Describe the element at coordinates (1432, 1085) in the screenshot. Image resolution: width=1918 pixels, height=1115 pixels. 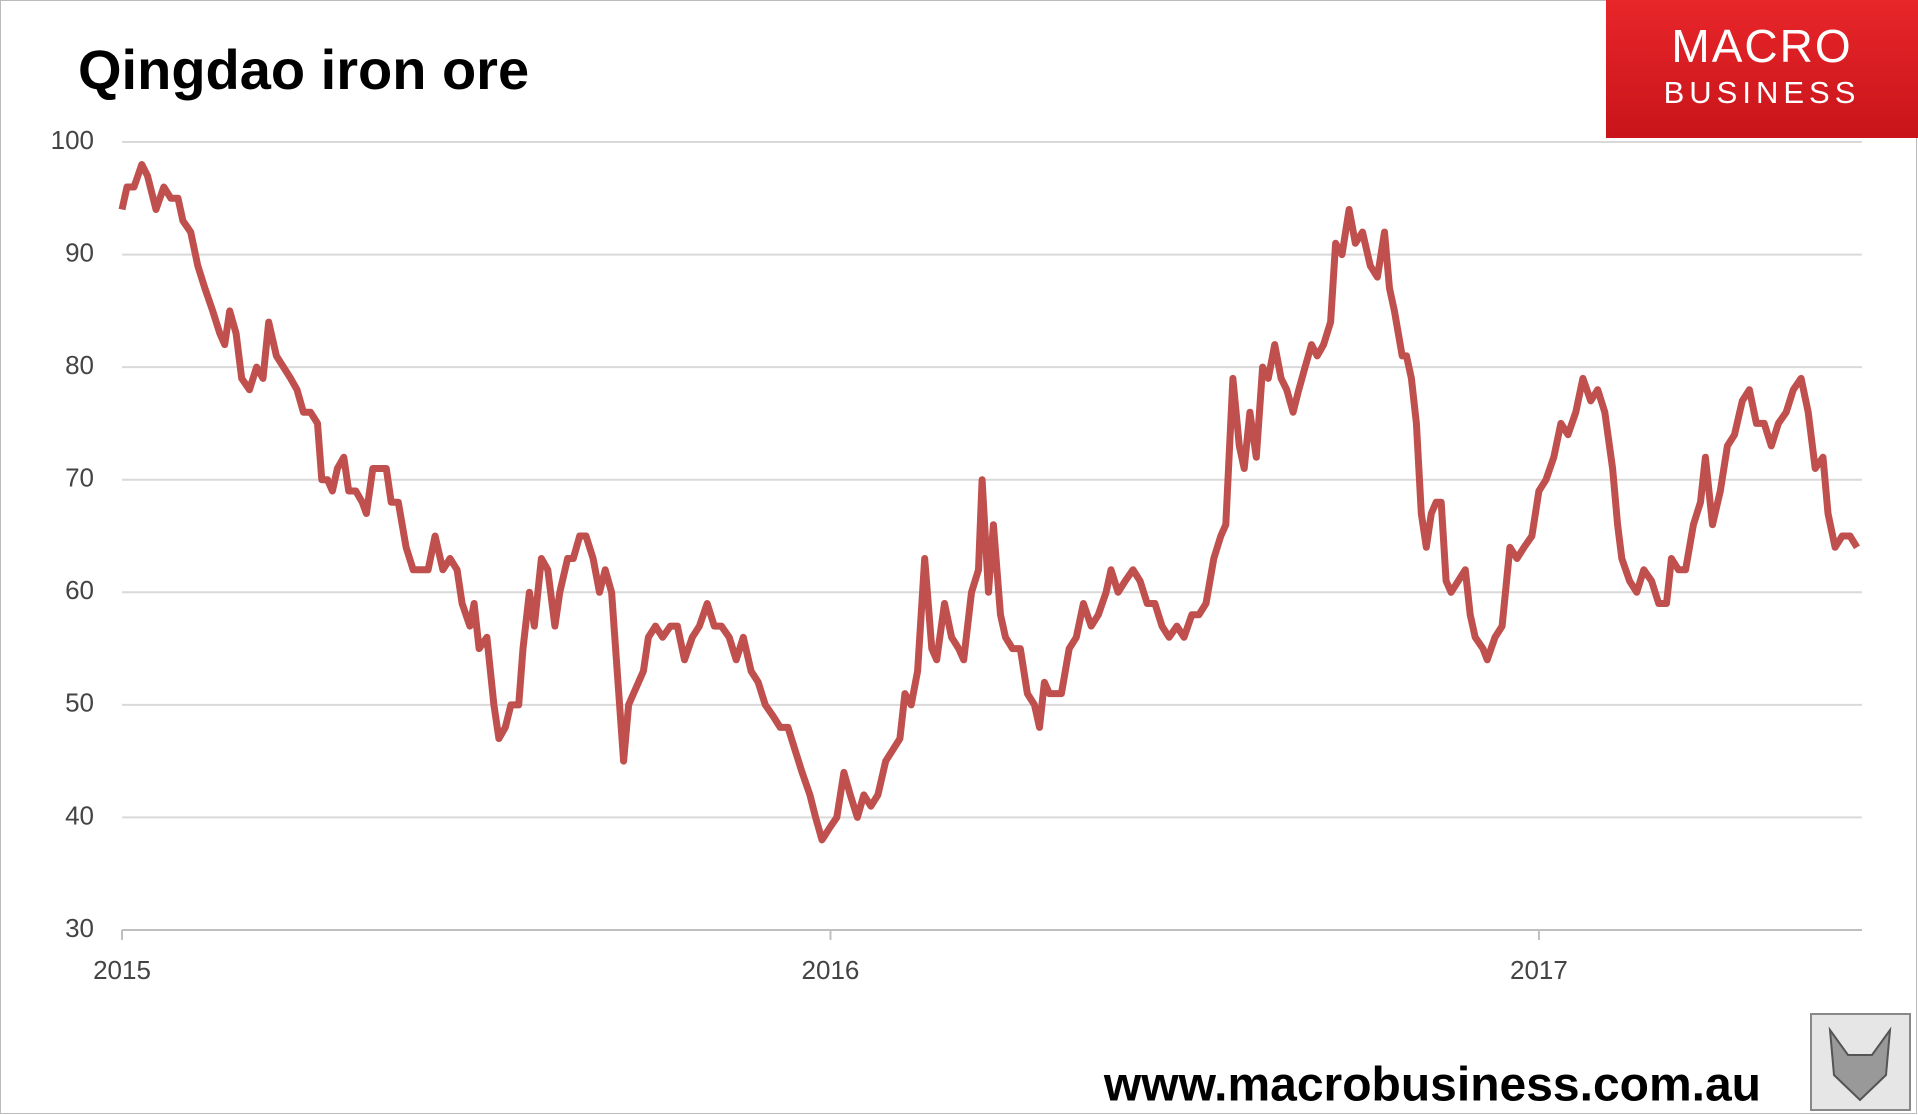
I see `footer-url: www.macrobusiness.com.au` at that location.